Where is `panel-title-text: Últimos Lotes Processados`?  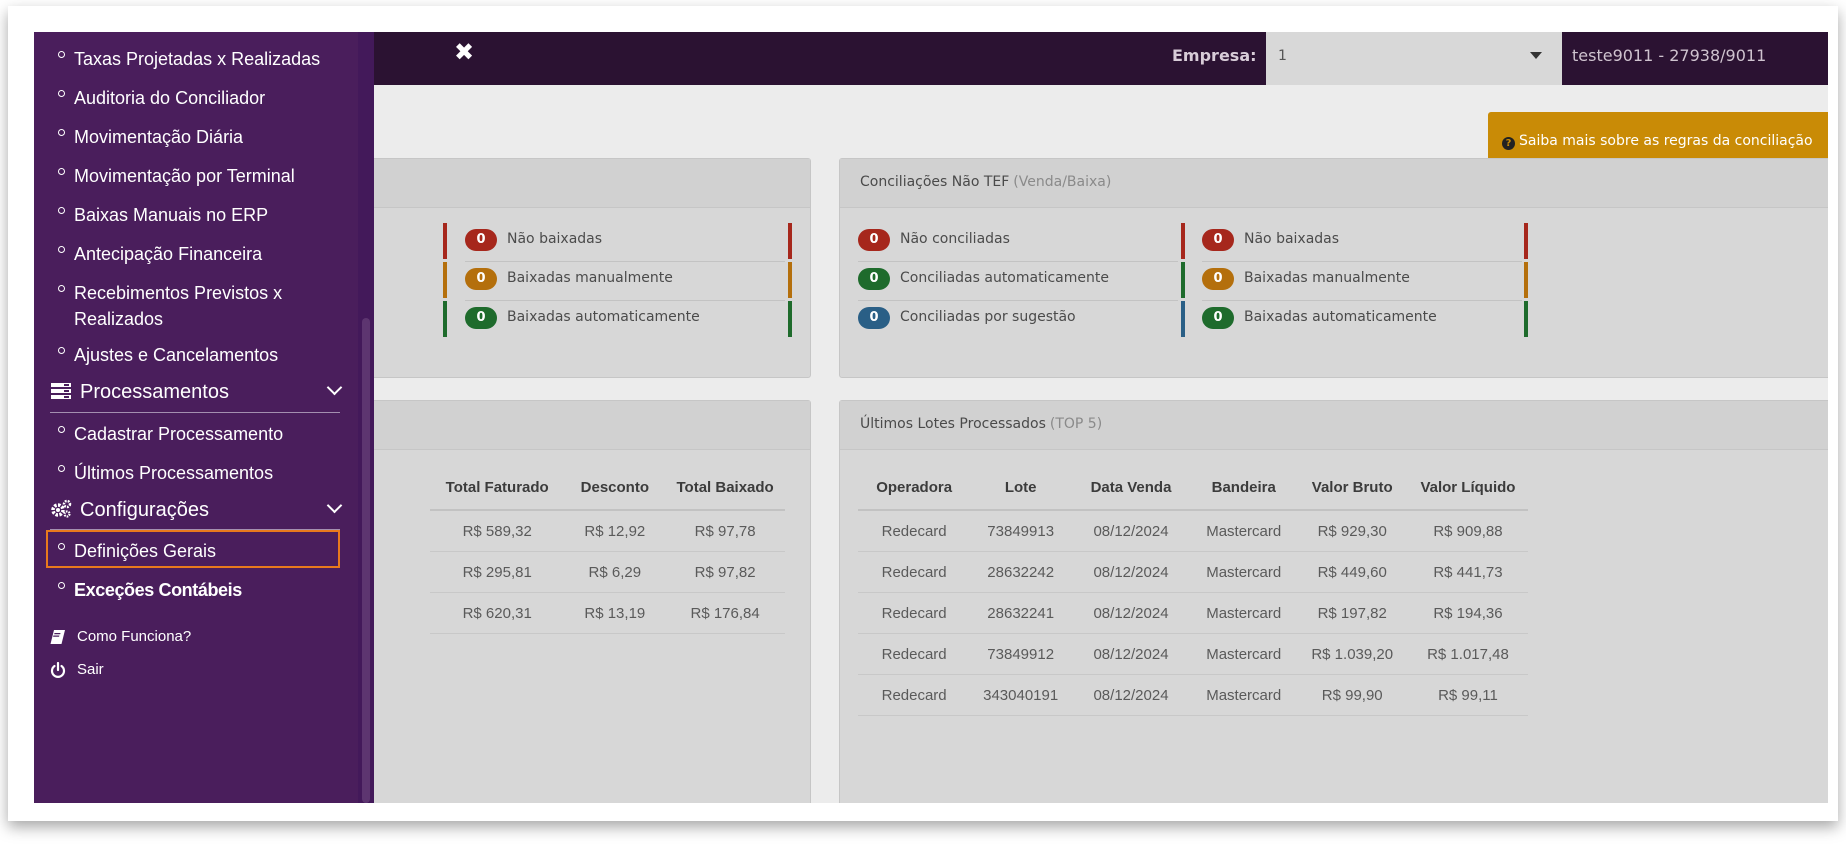
panel-title-text: Últimos Lotes Processados is located at coordinates (953, 424).